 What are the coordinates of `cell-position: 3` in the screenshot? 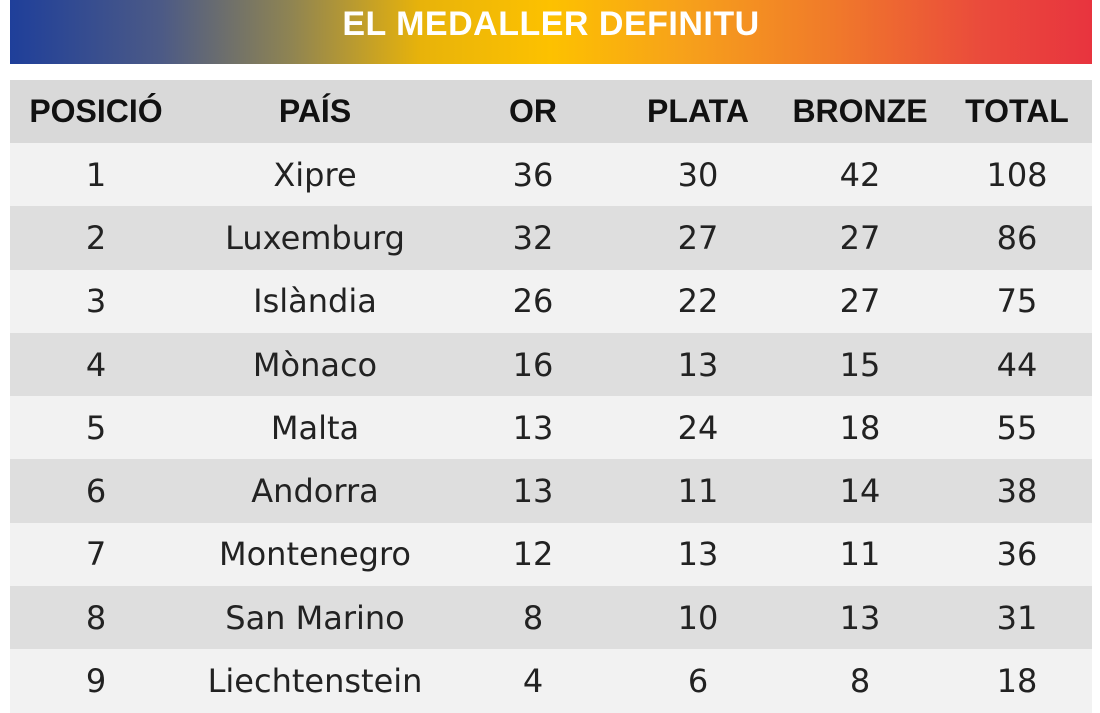 It's located at (96, 301).